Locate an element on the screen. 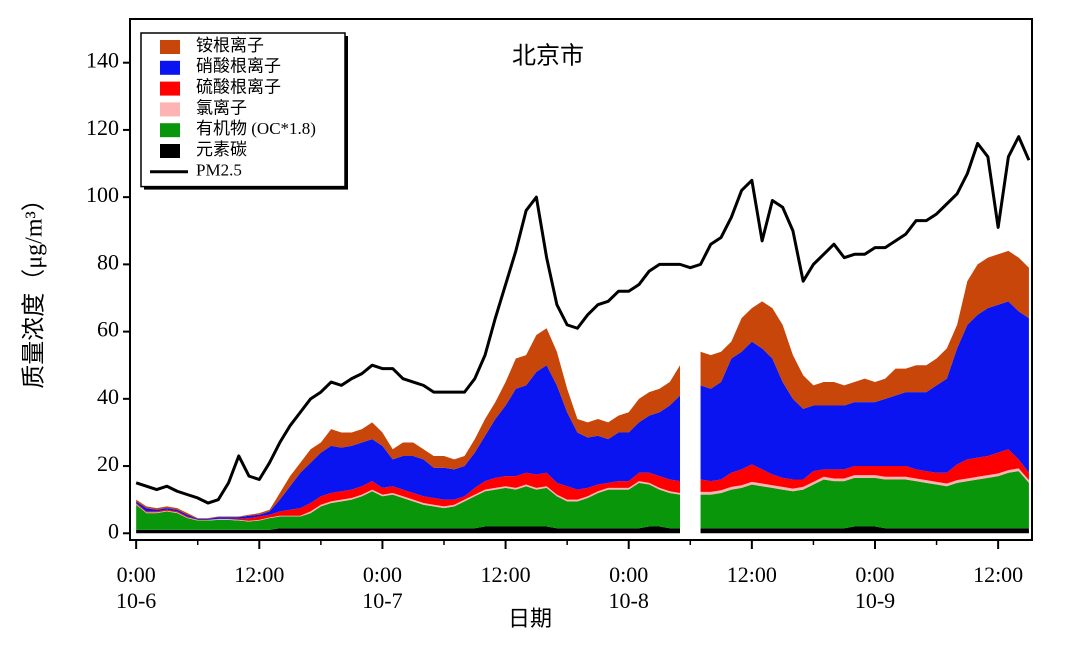  legend-label: 硝酸根离子 is located at coordinates (238, 66).